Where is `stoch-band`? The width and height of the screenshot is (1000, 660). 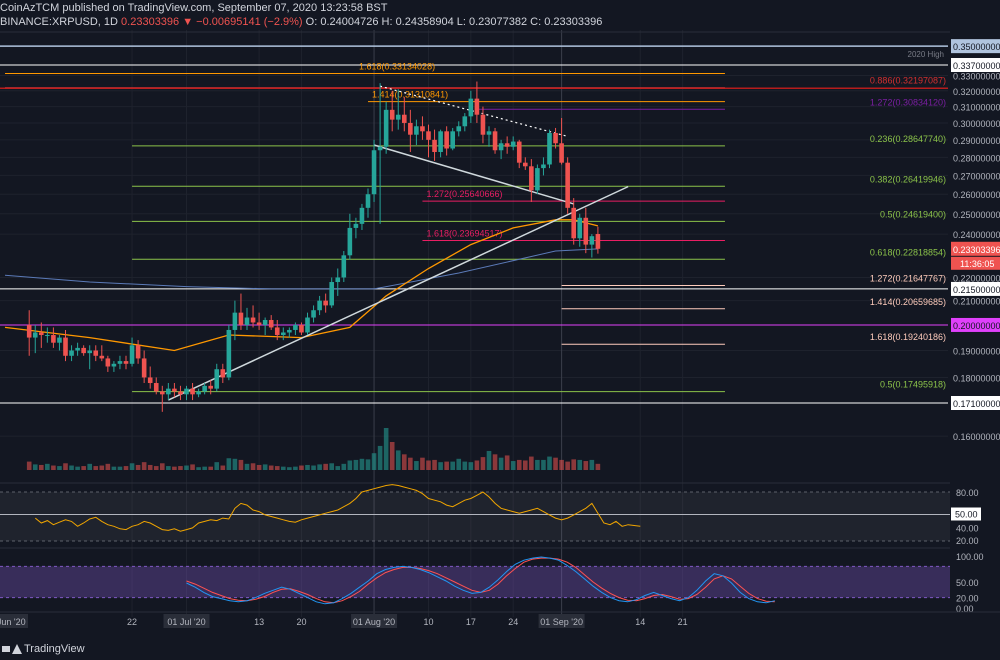
stoch-band is located at coordinates (475, 582).